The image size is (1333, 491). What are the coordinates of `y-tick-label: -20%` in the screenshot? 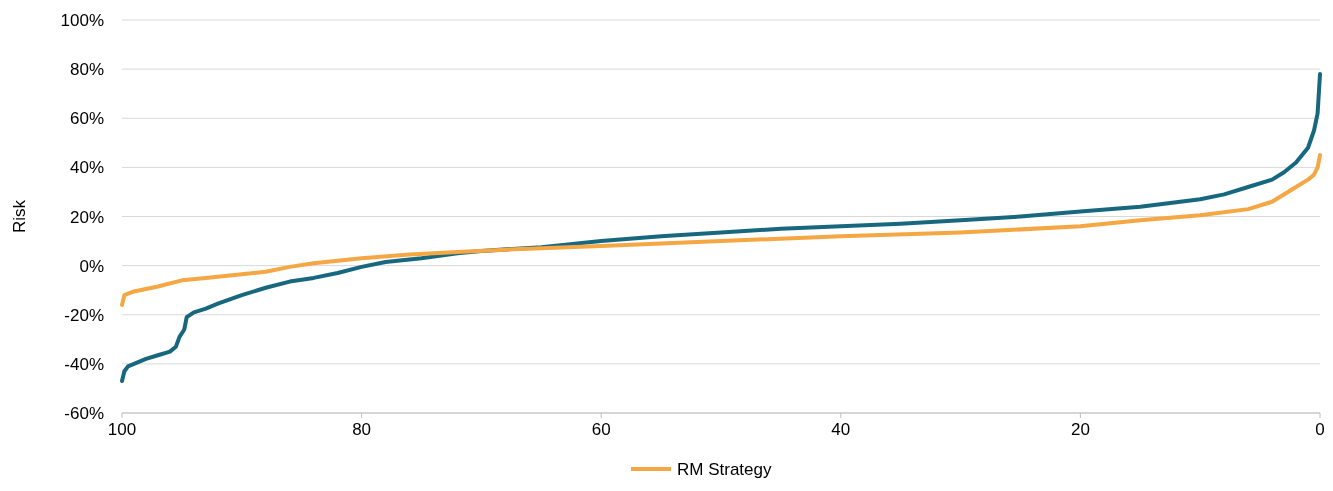 It's located at (84, 315).